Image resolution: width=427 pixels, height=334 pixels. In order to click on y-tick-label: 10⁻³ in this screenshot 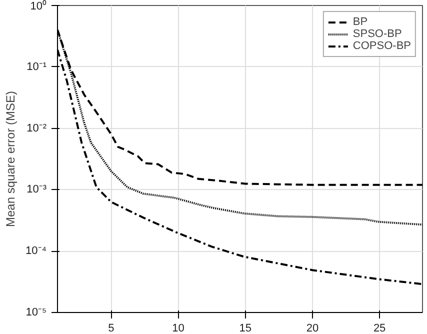, I will do `click(36, 190)`.